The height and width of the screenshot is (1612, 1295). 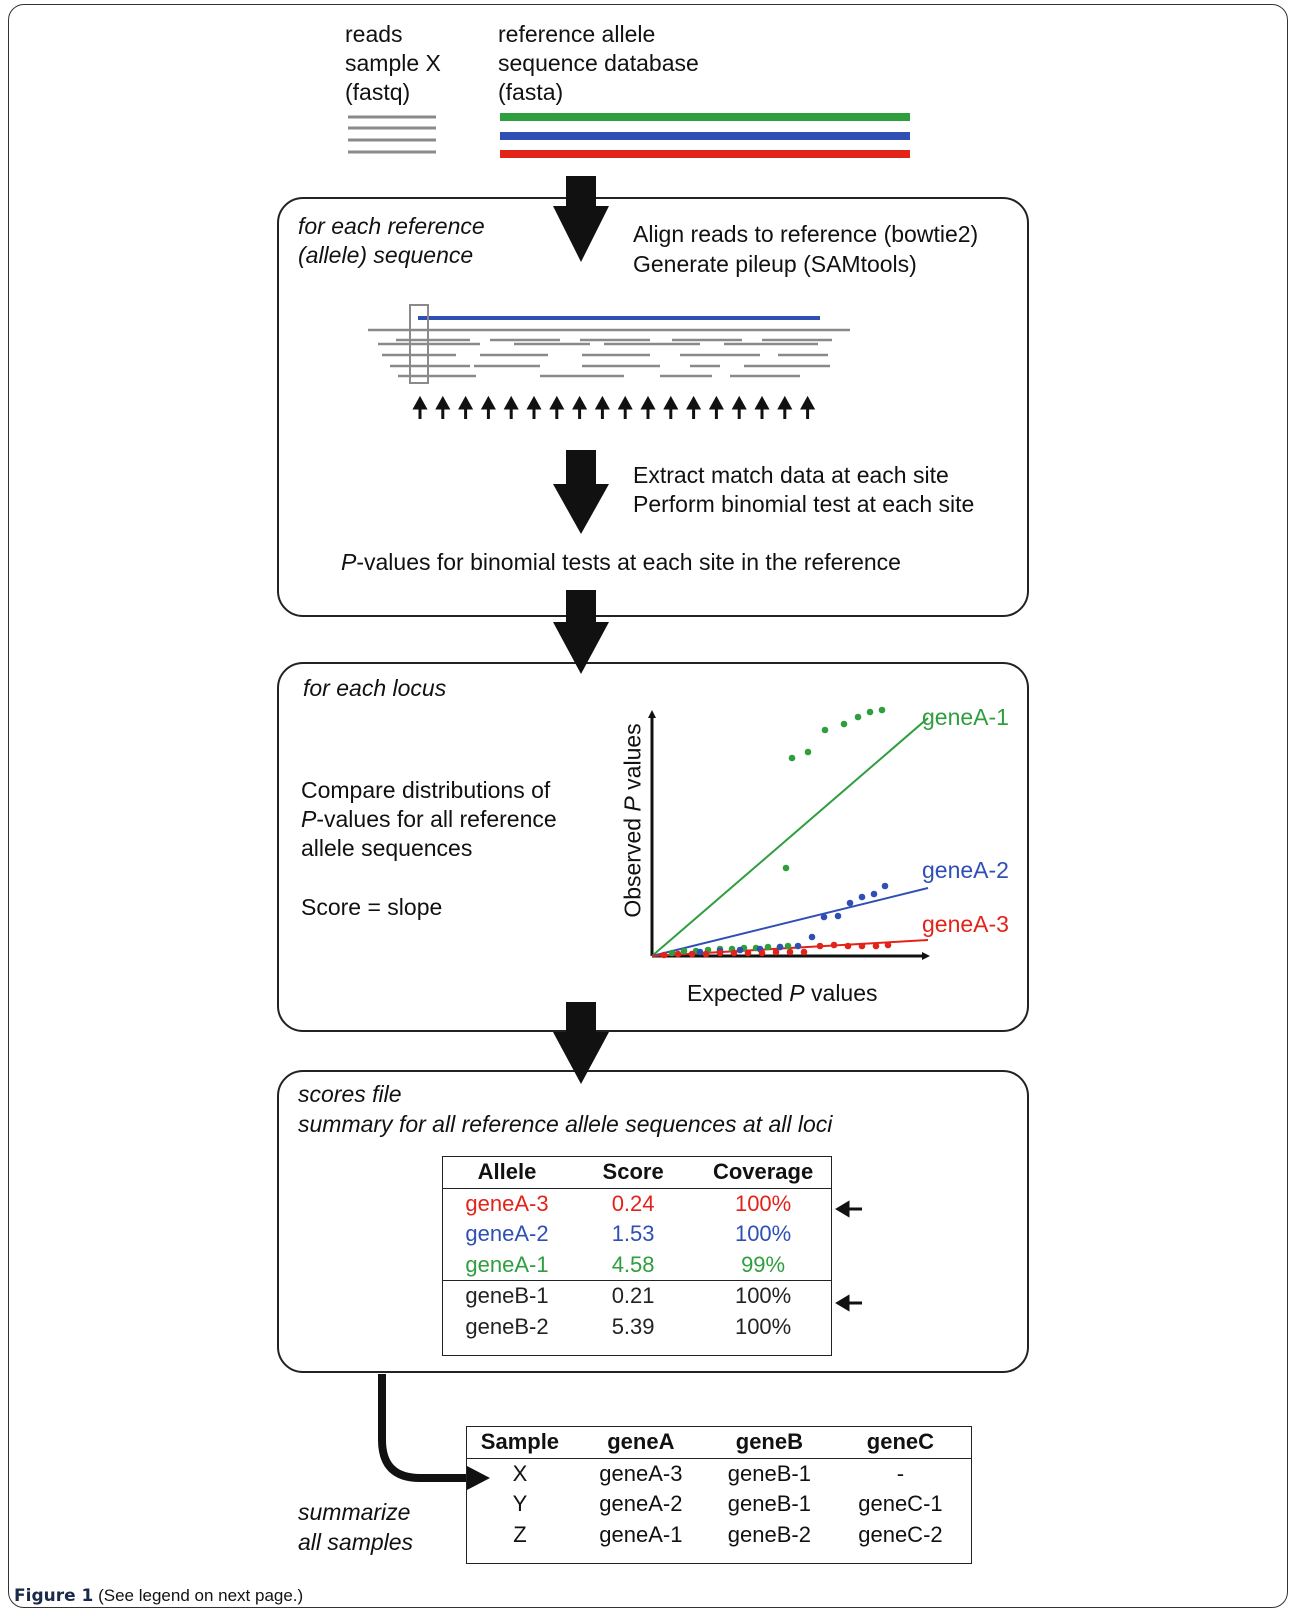 I want to click on binomial-test-text: Perform binomial test at each site, so click(x=804, y=504).